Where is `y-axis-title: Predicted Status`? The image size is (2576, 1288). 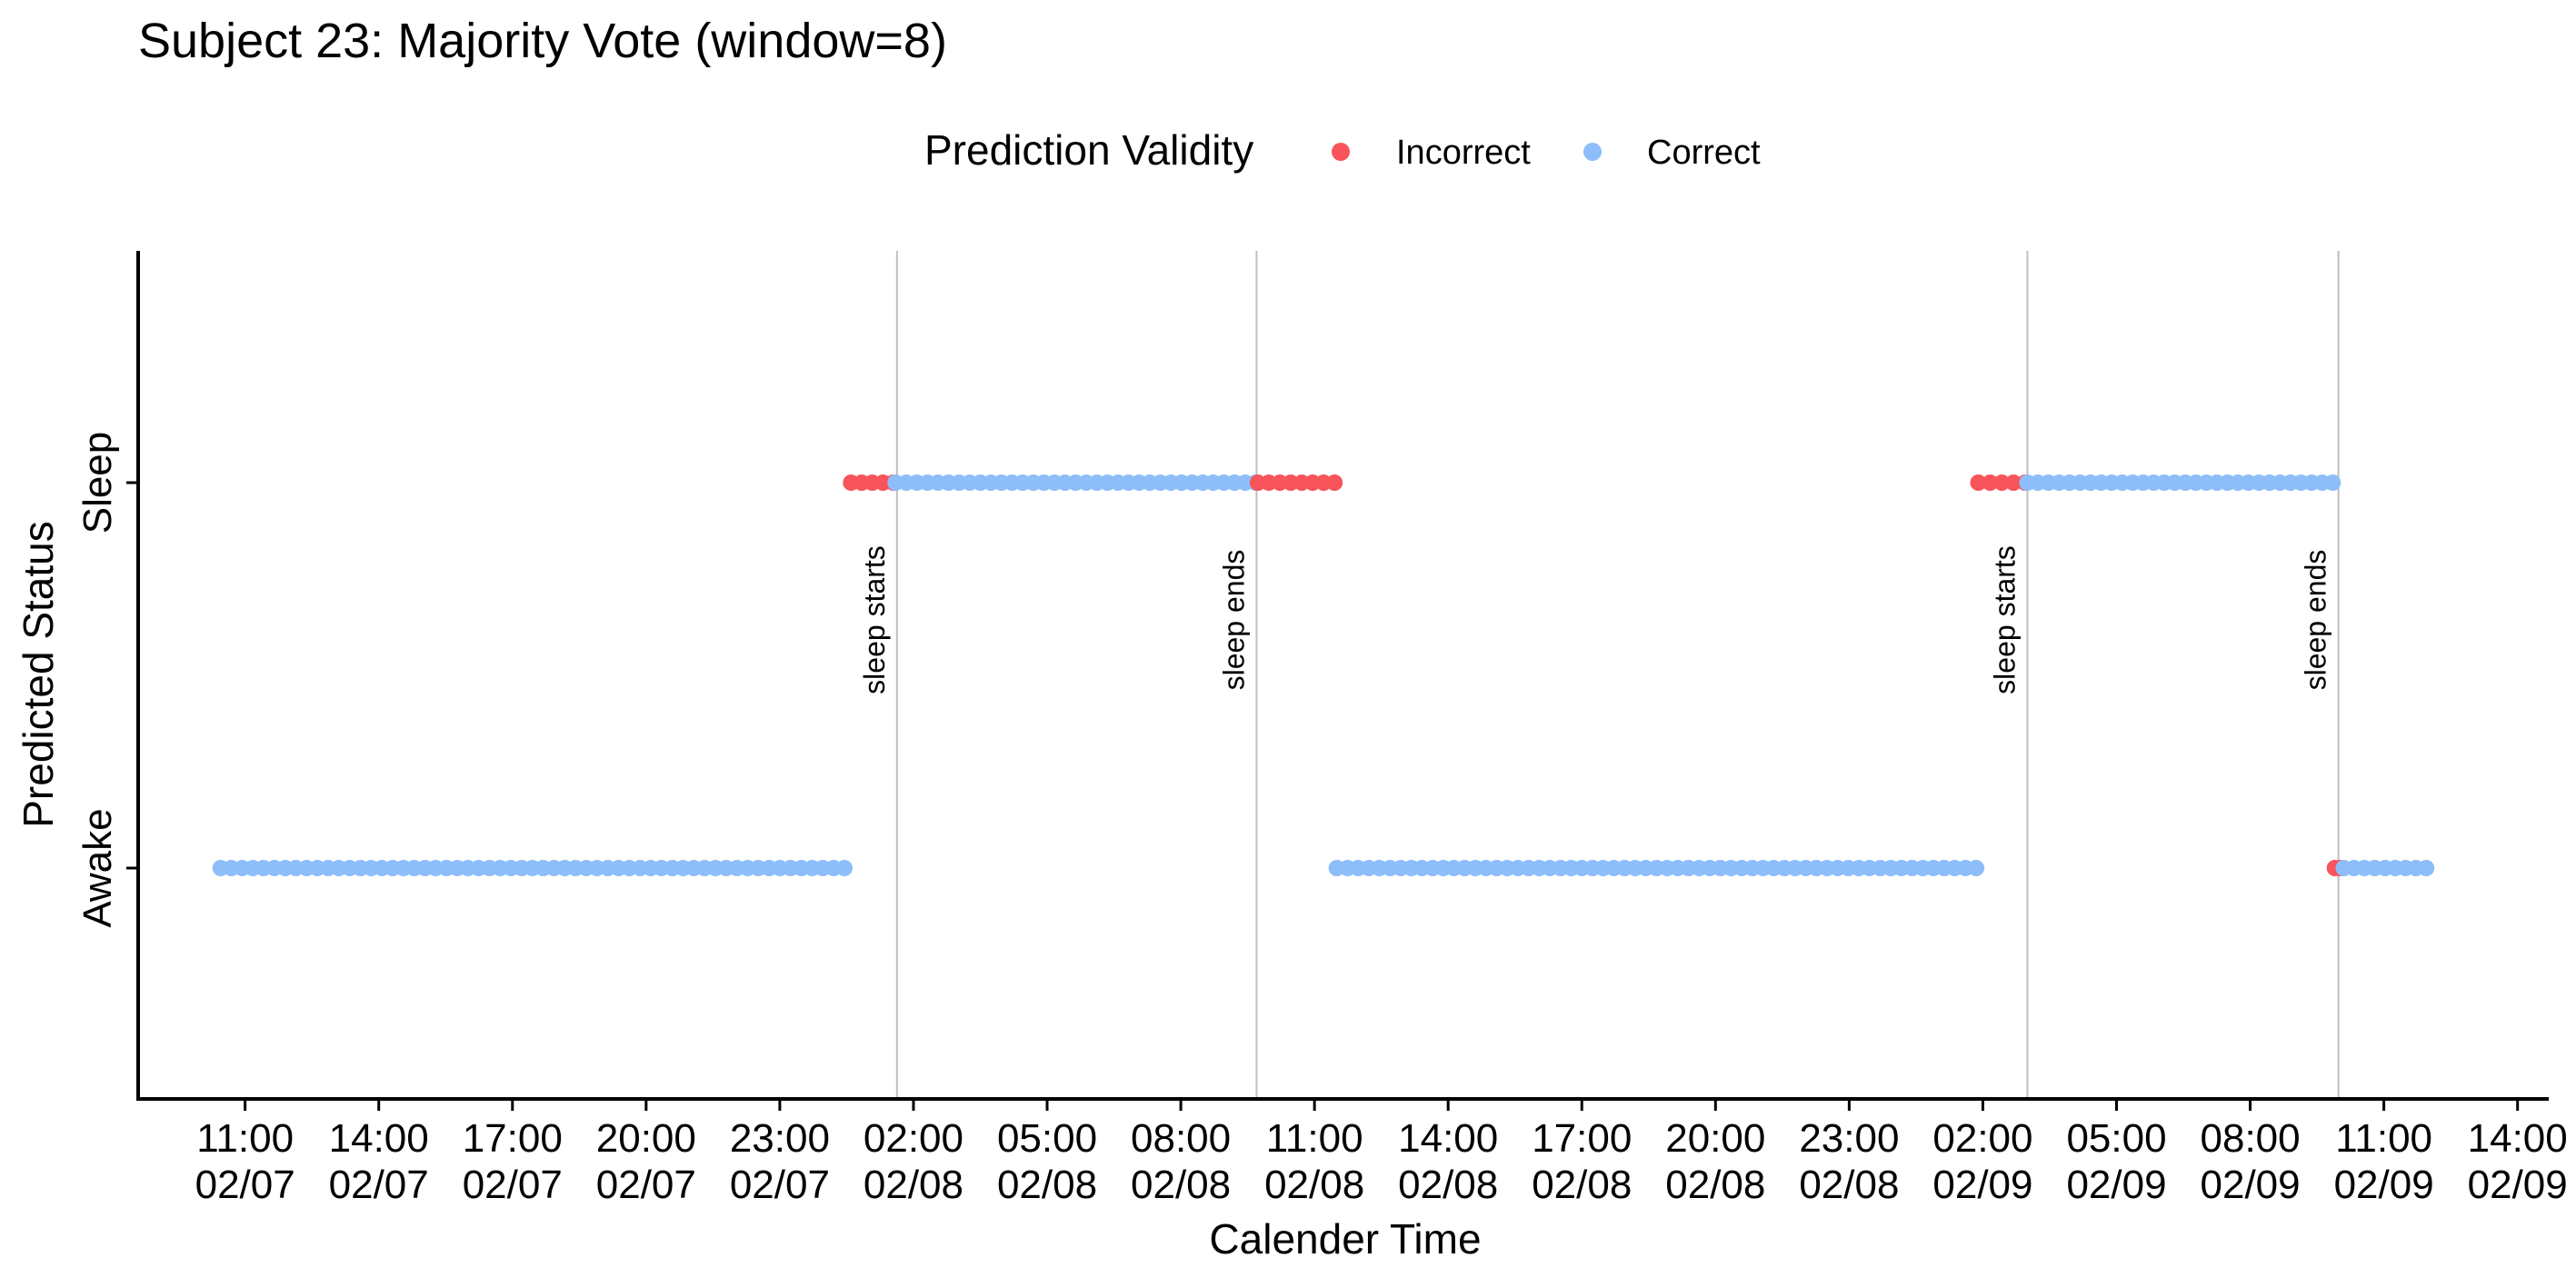 y-axis-title: Predicted Status is located at coordinates (38, 674).